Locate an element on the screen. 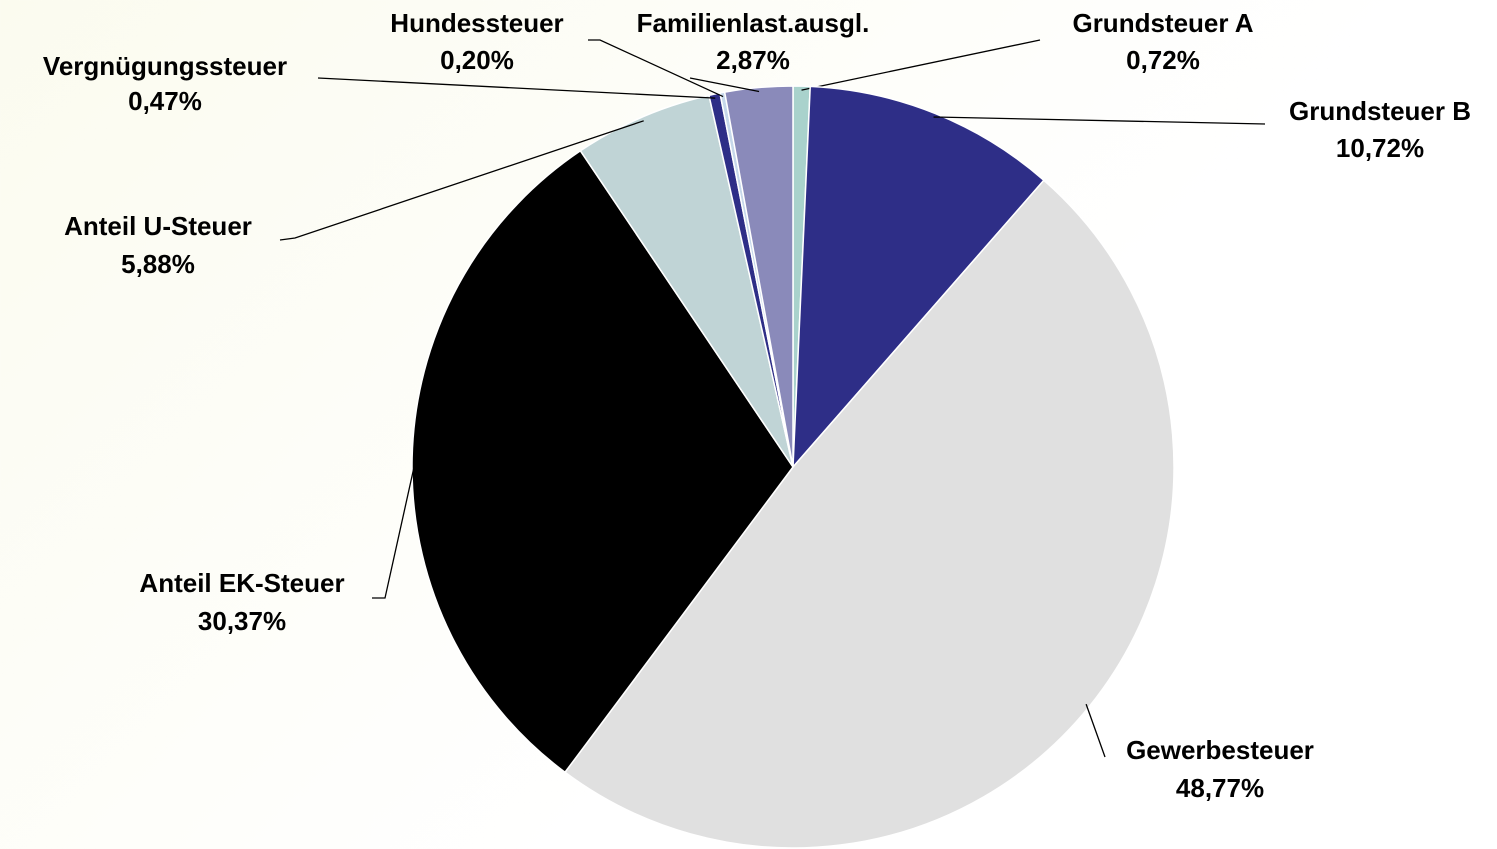  slice-label: Anteil U-Steuer is located at coordinates (158, 226).